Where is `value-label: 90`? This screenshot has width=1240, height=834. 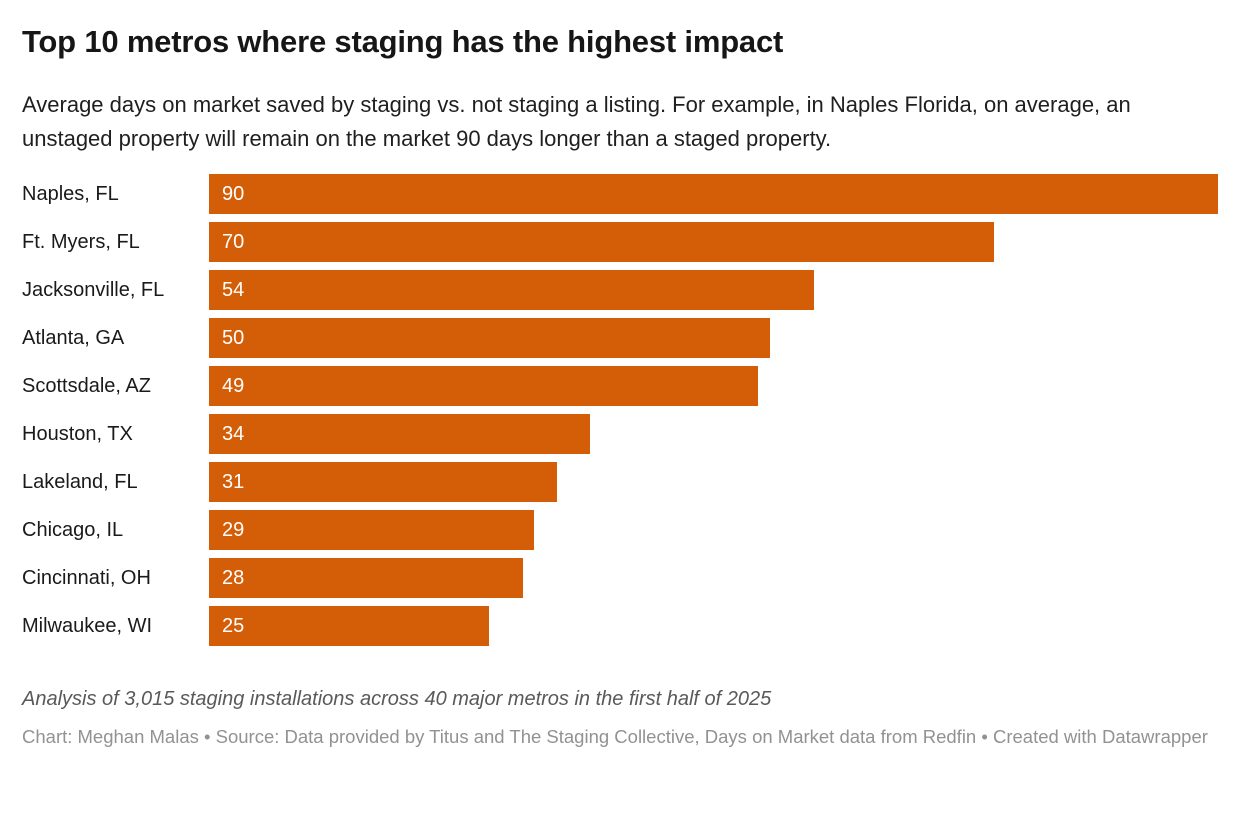
value-label: 90 is located at coordinates (233, 193).